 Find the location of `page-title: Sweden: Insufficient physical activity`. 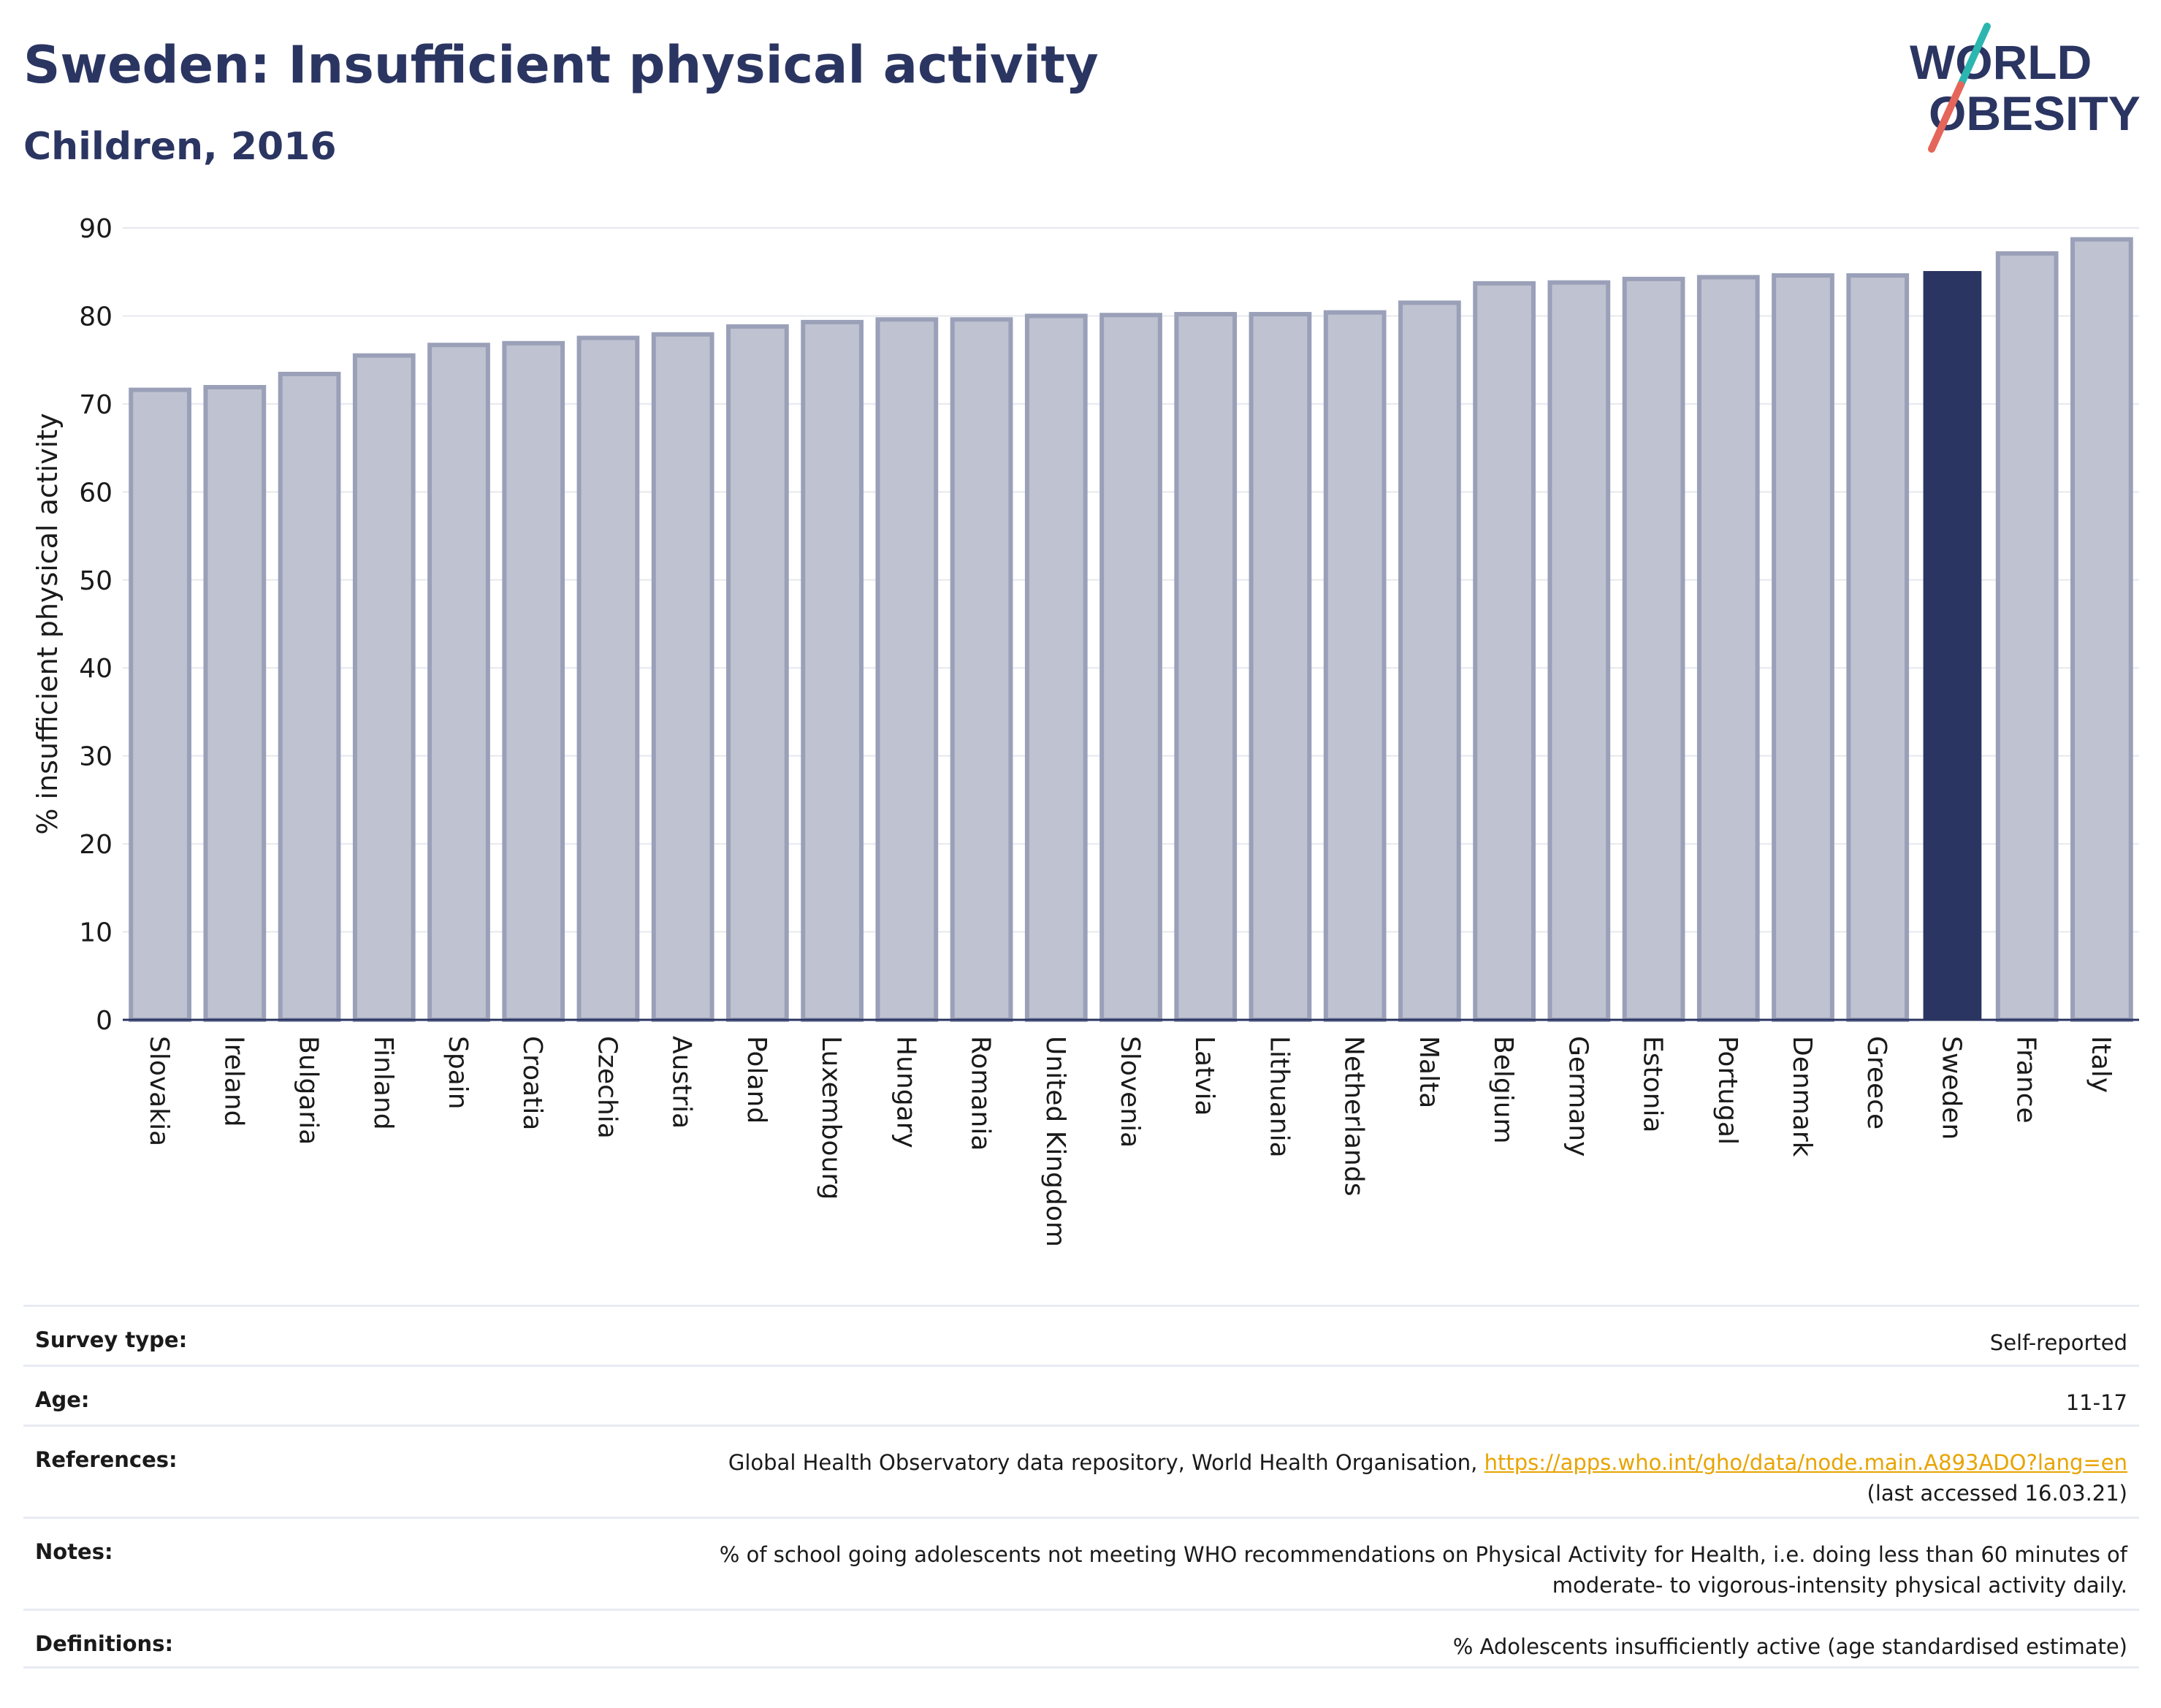

page-title: Sweden: Insufficient physical activity is located at coordinates (561, 65).